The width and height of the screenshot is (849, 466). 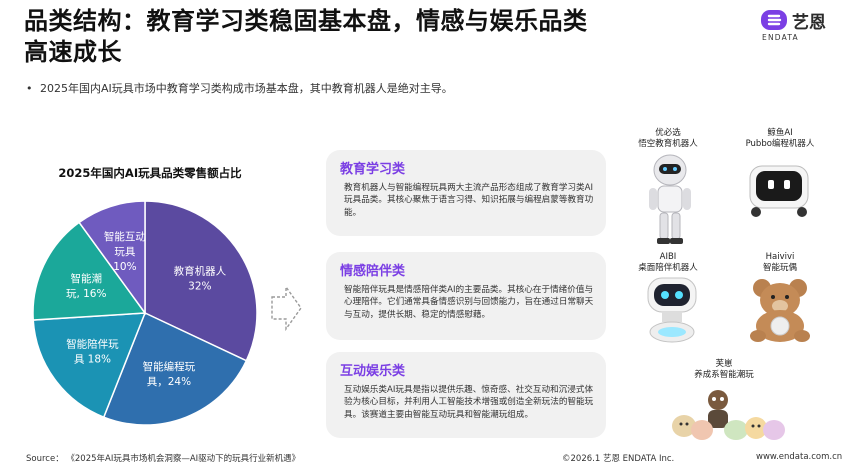 What do you see at coordinates (306, 21) in the screenshot?
I see `page-title-line1: 品类结构：教育学习类稳固基本盘，情感与娱乐品类` at bounding box center [306, 21].